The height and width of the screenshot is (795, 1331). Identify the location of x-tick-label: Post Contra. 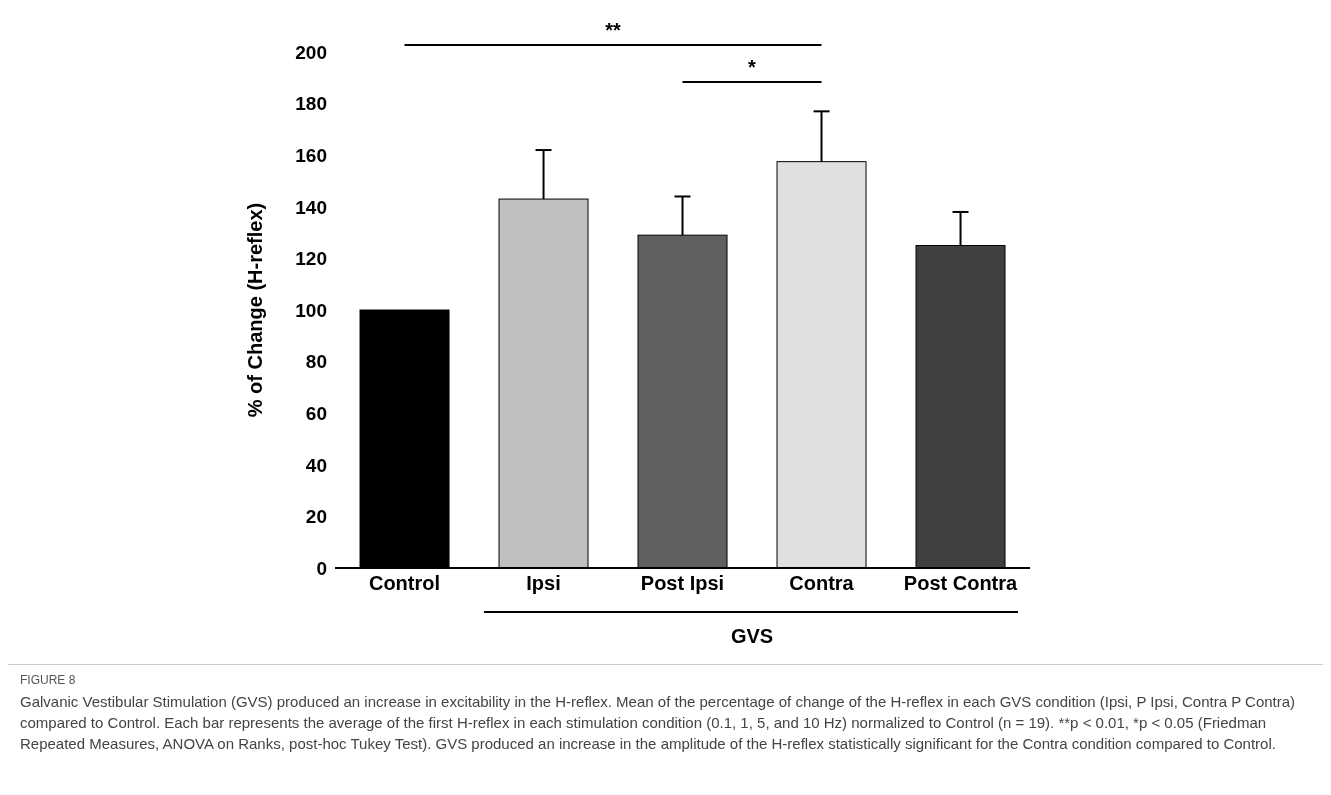
(961, 583).